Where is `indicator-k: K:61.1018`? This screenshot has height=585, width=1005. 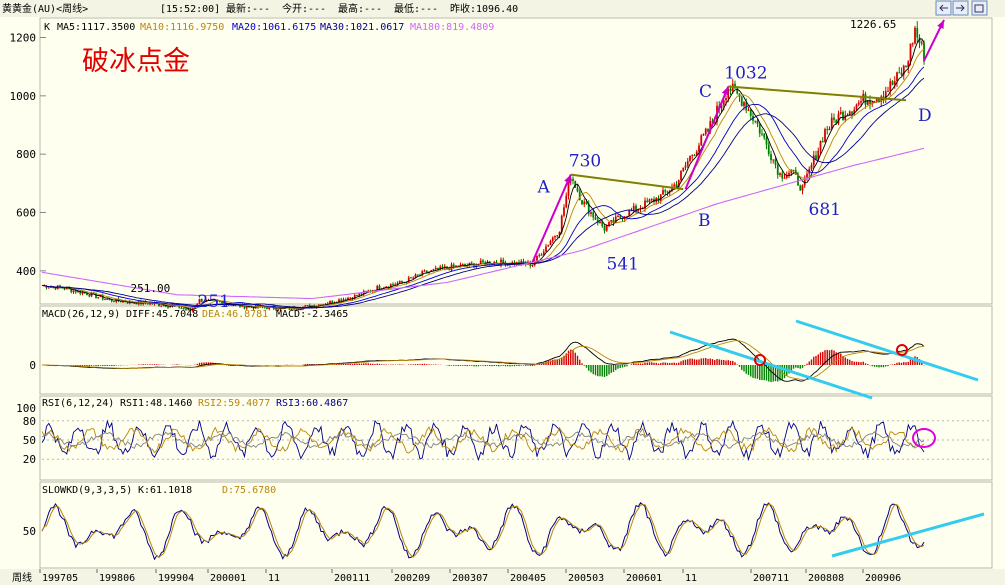
indicator-k: K:61.1018 is located at coordinates (165, 490).